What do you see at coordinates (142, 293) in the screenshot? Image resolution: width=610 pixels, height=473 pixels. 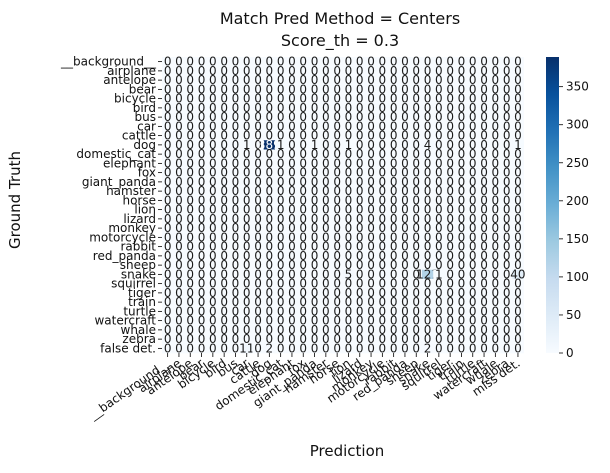 I see `row-tick-label: tiger` at bounding box center [142, 293].